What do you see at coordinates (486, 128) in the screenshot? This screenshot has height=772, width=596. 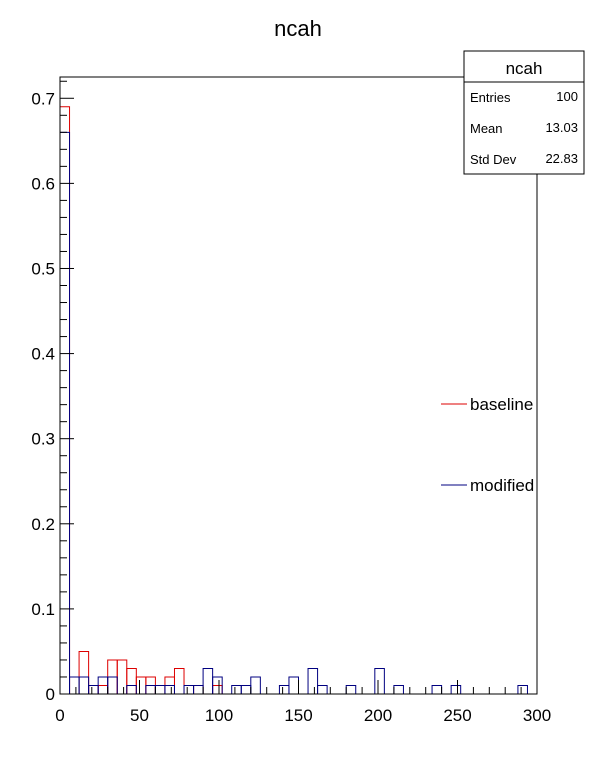 I see `stats-mean-label: Mean` at bounding box center [486, 128].